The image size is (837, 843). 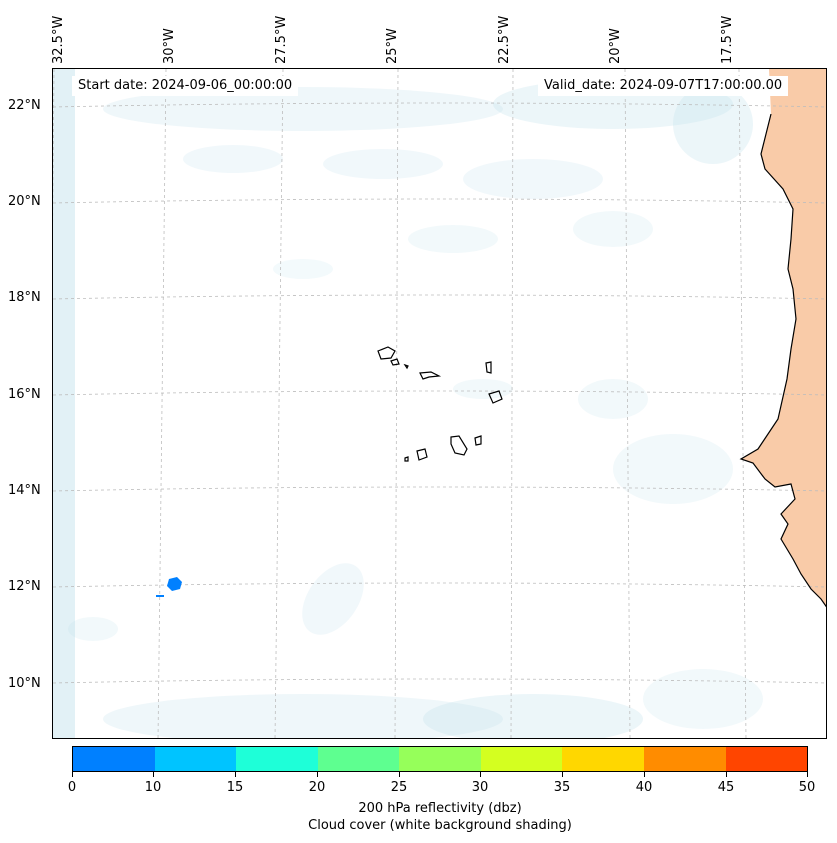 I want to click on lat-label-18n: 18°N, so click(x=24, y=297).